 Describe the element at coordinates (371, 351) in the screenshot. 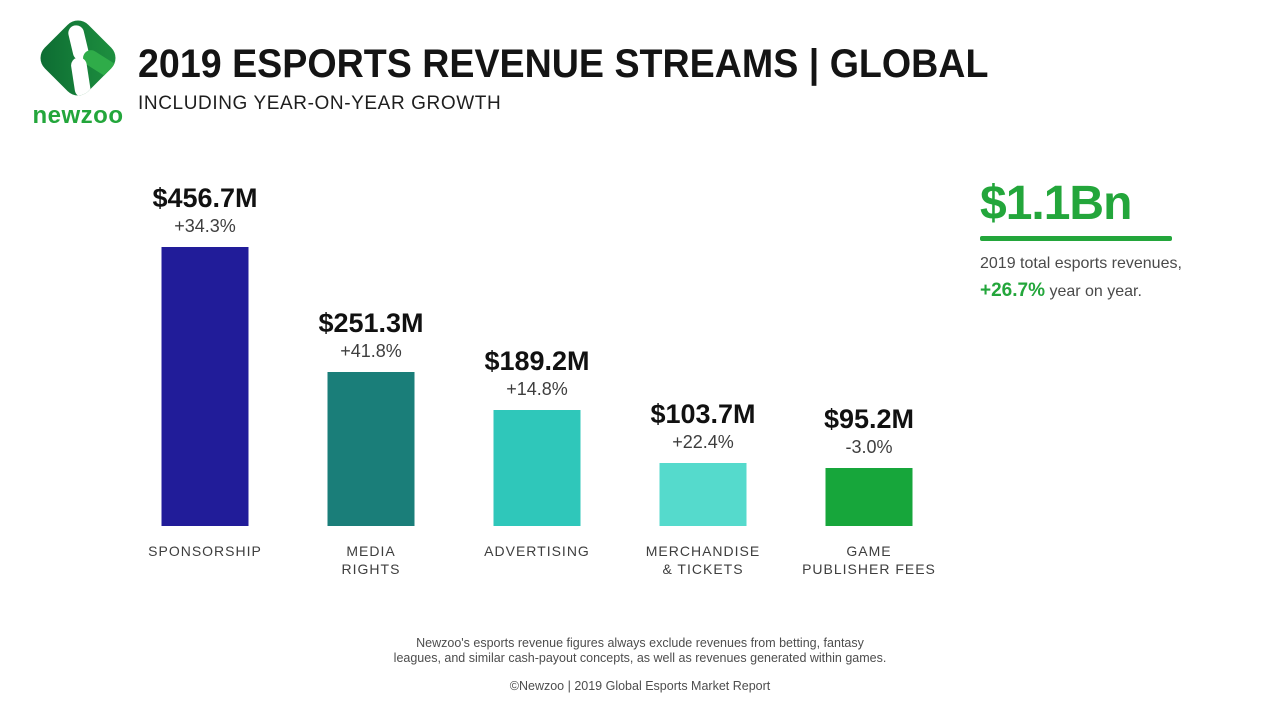

I see `bar-growth-label: +41.8%` at that location.